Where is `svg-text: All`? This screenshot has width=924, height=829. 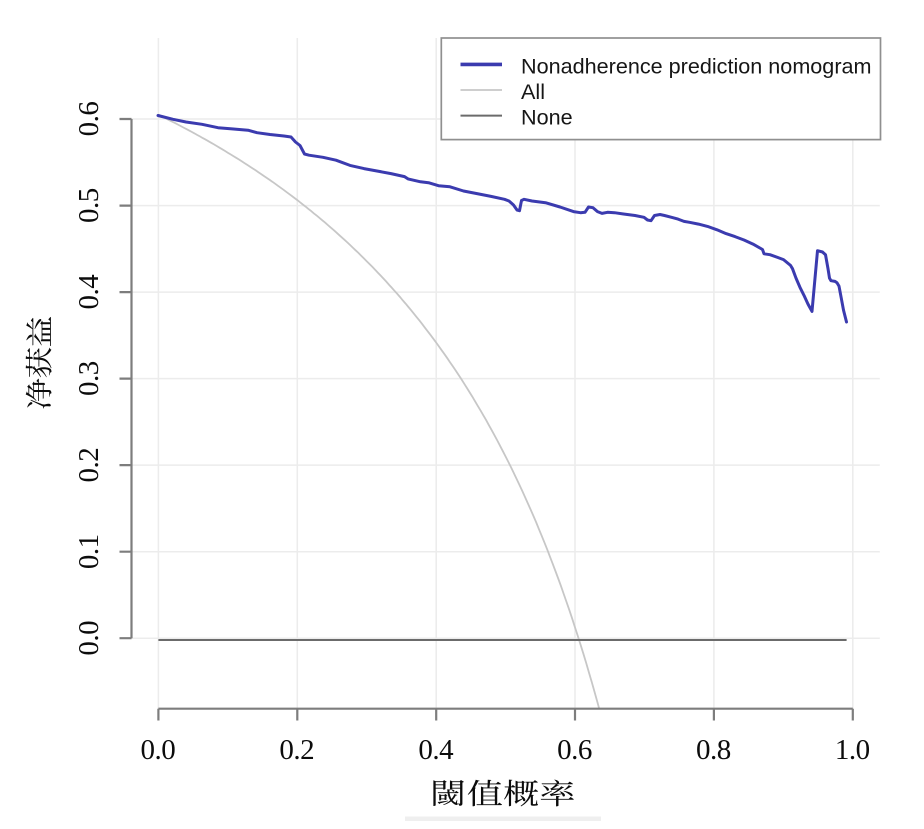 svg-text: All is located at coordinates (533, 91).